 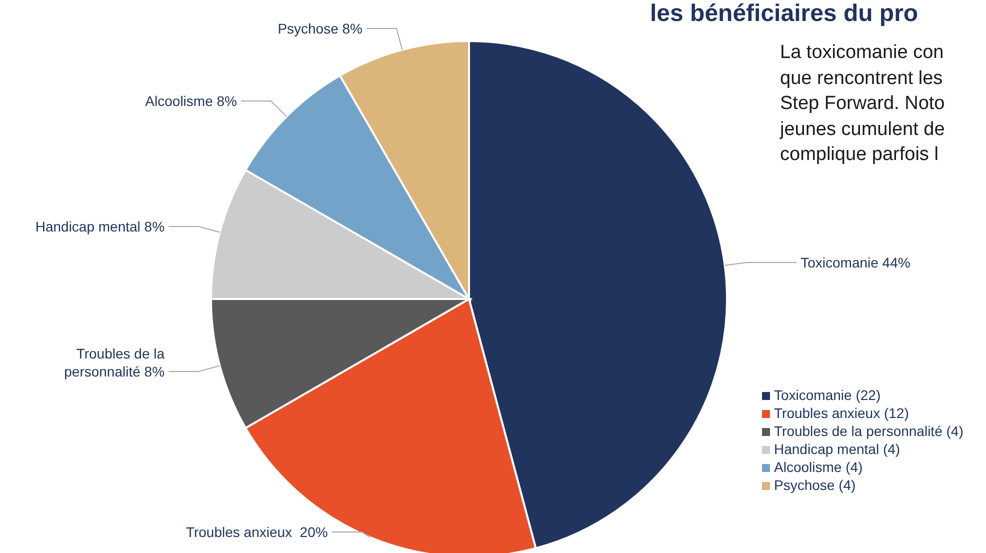 What do you see at coordinates (862, 78) in the screenshot?
I see `text: que rencontrent les` at bounding box center [862, 78].